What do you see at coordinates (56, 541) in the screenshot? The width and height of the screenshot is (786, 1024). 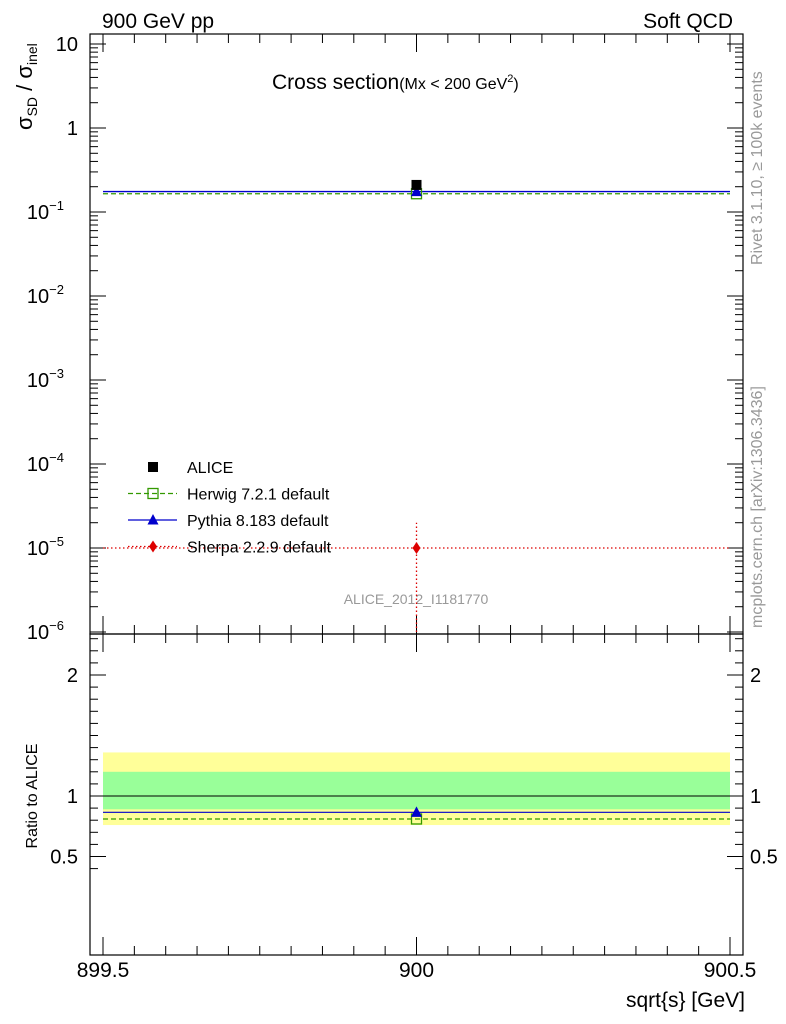 I see `main-ytick-exp: −5` at bounding box center [56, 541].